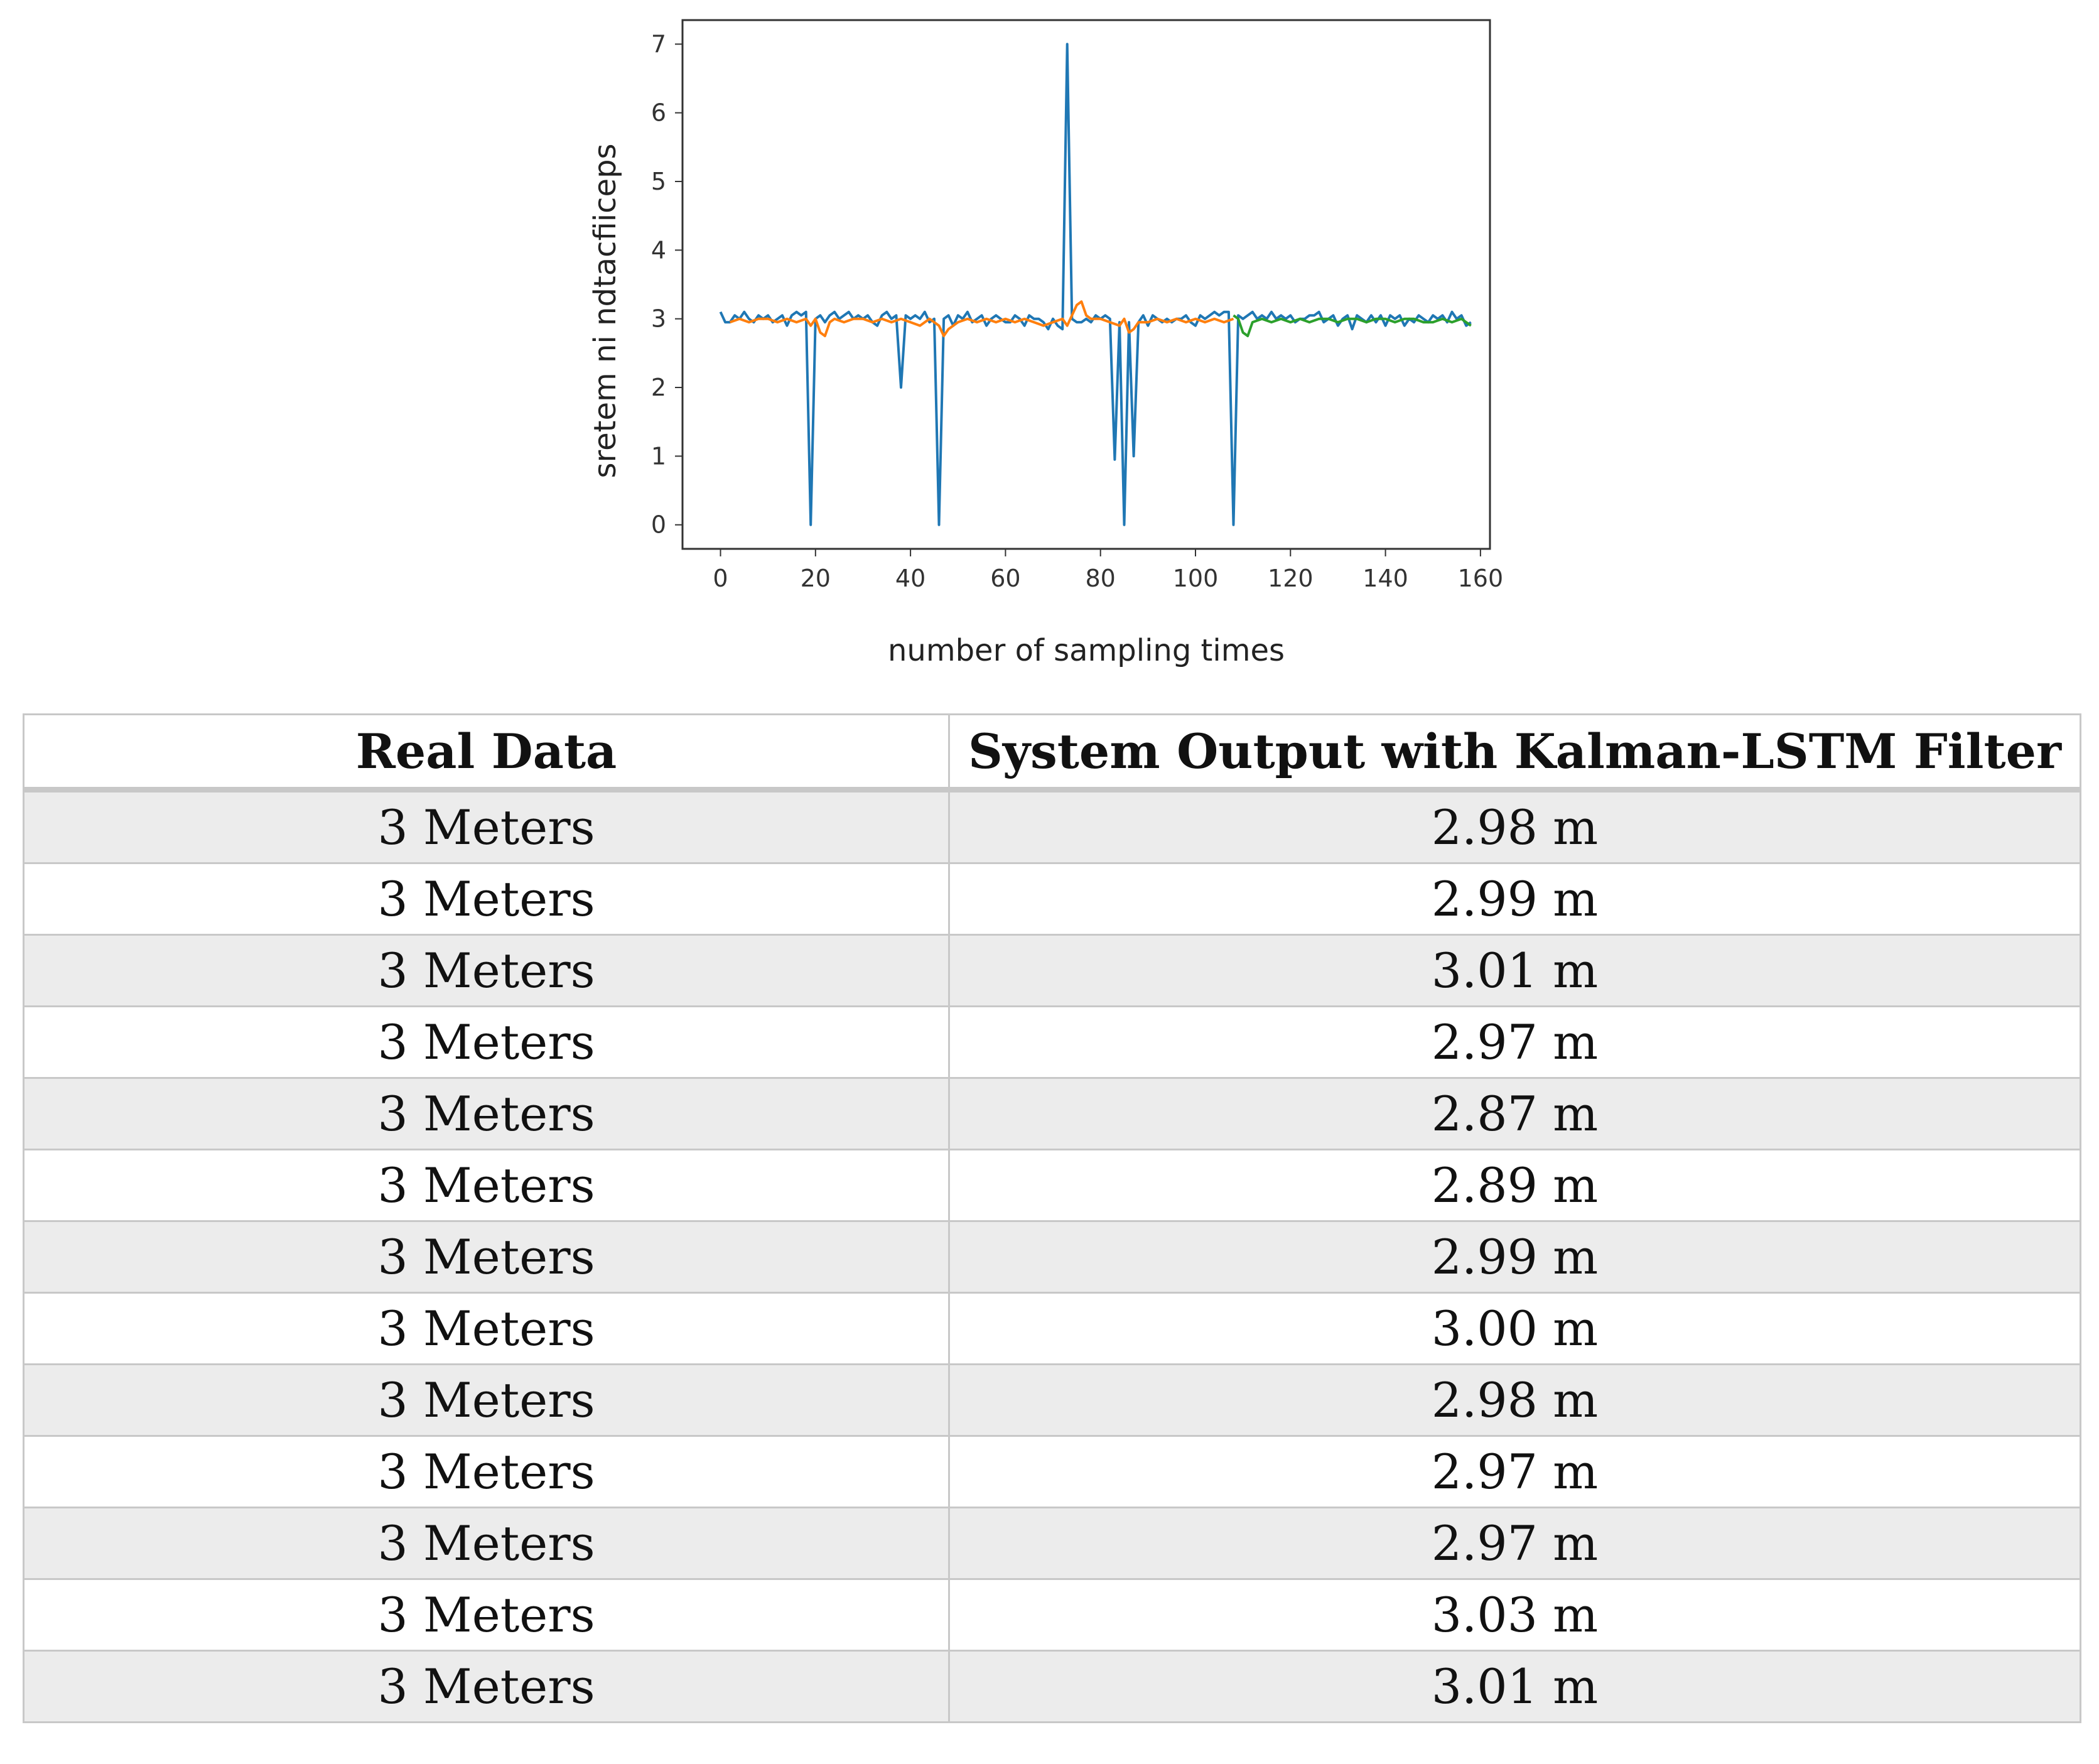 The height and width of the screenshot is (1764, 2099). I want to click on series-layer, so click(1095, 285).